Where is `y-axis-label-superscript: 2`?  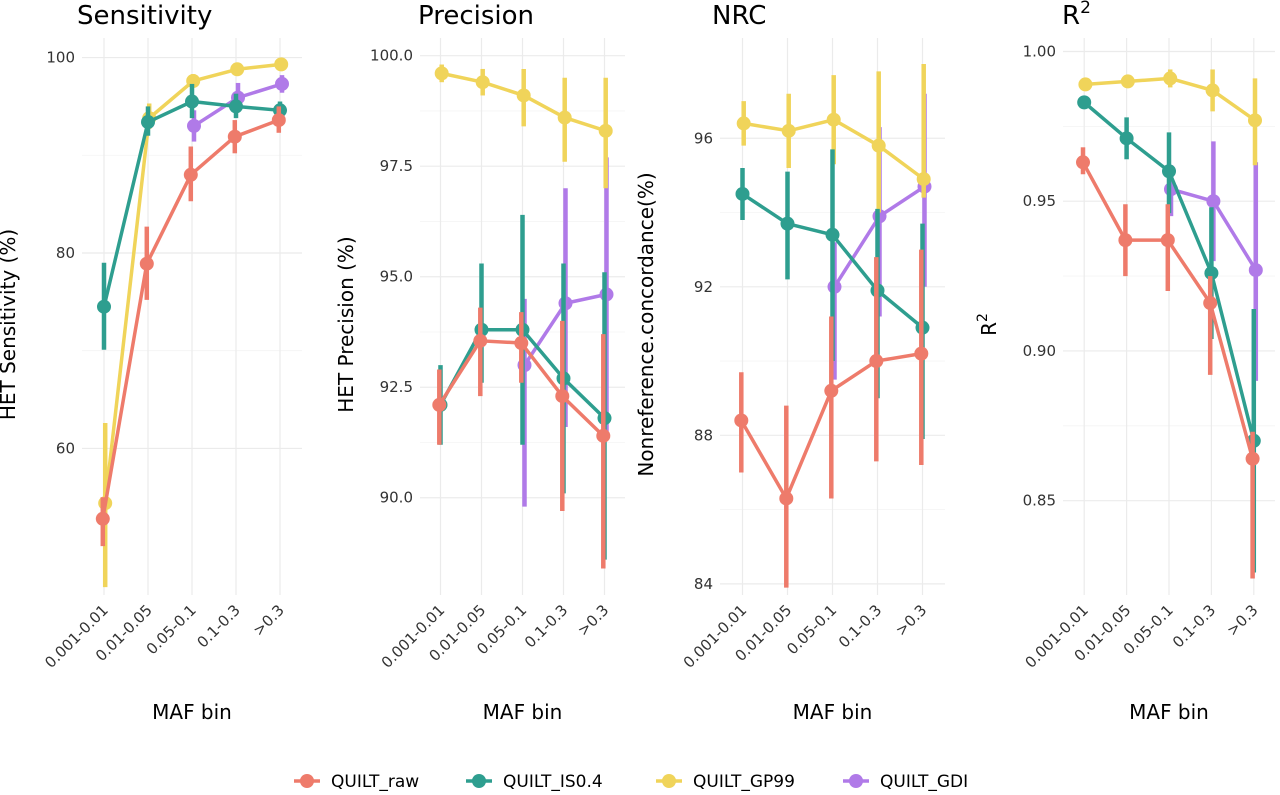
y-axis-label-superscript: 2 is located at coordinates (983, 317).